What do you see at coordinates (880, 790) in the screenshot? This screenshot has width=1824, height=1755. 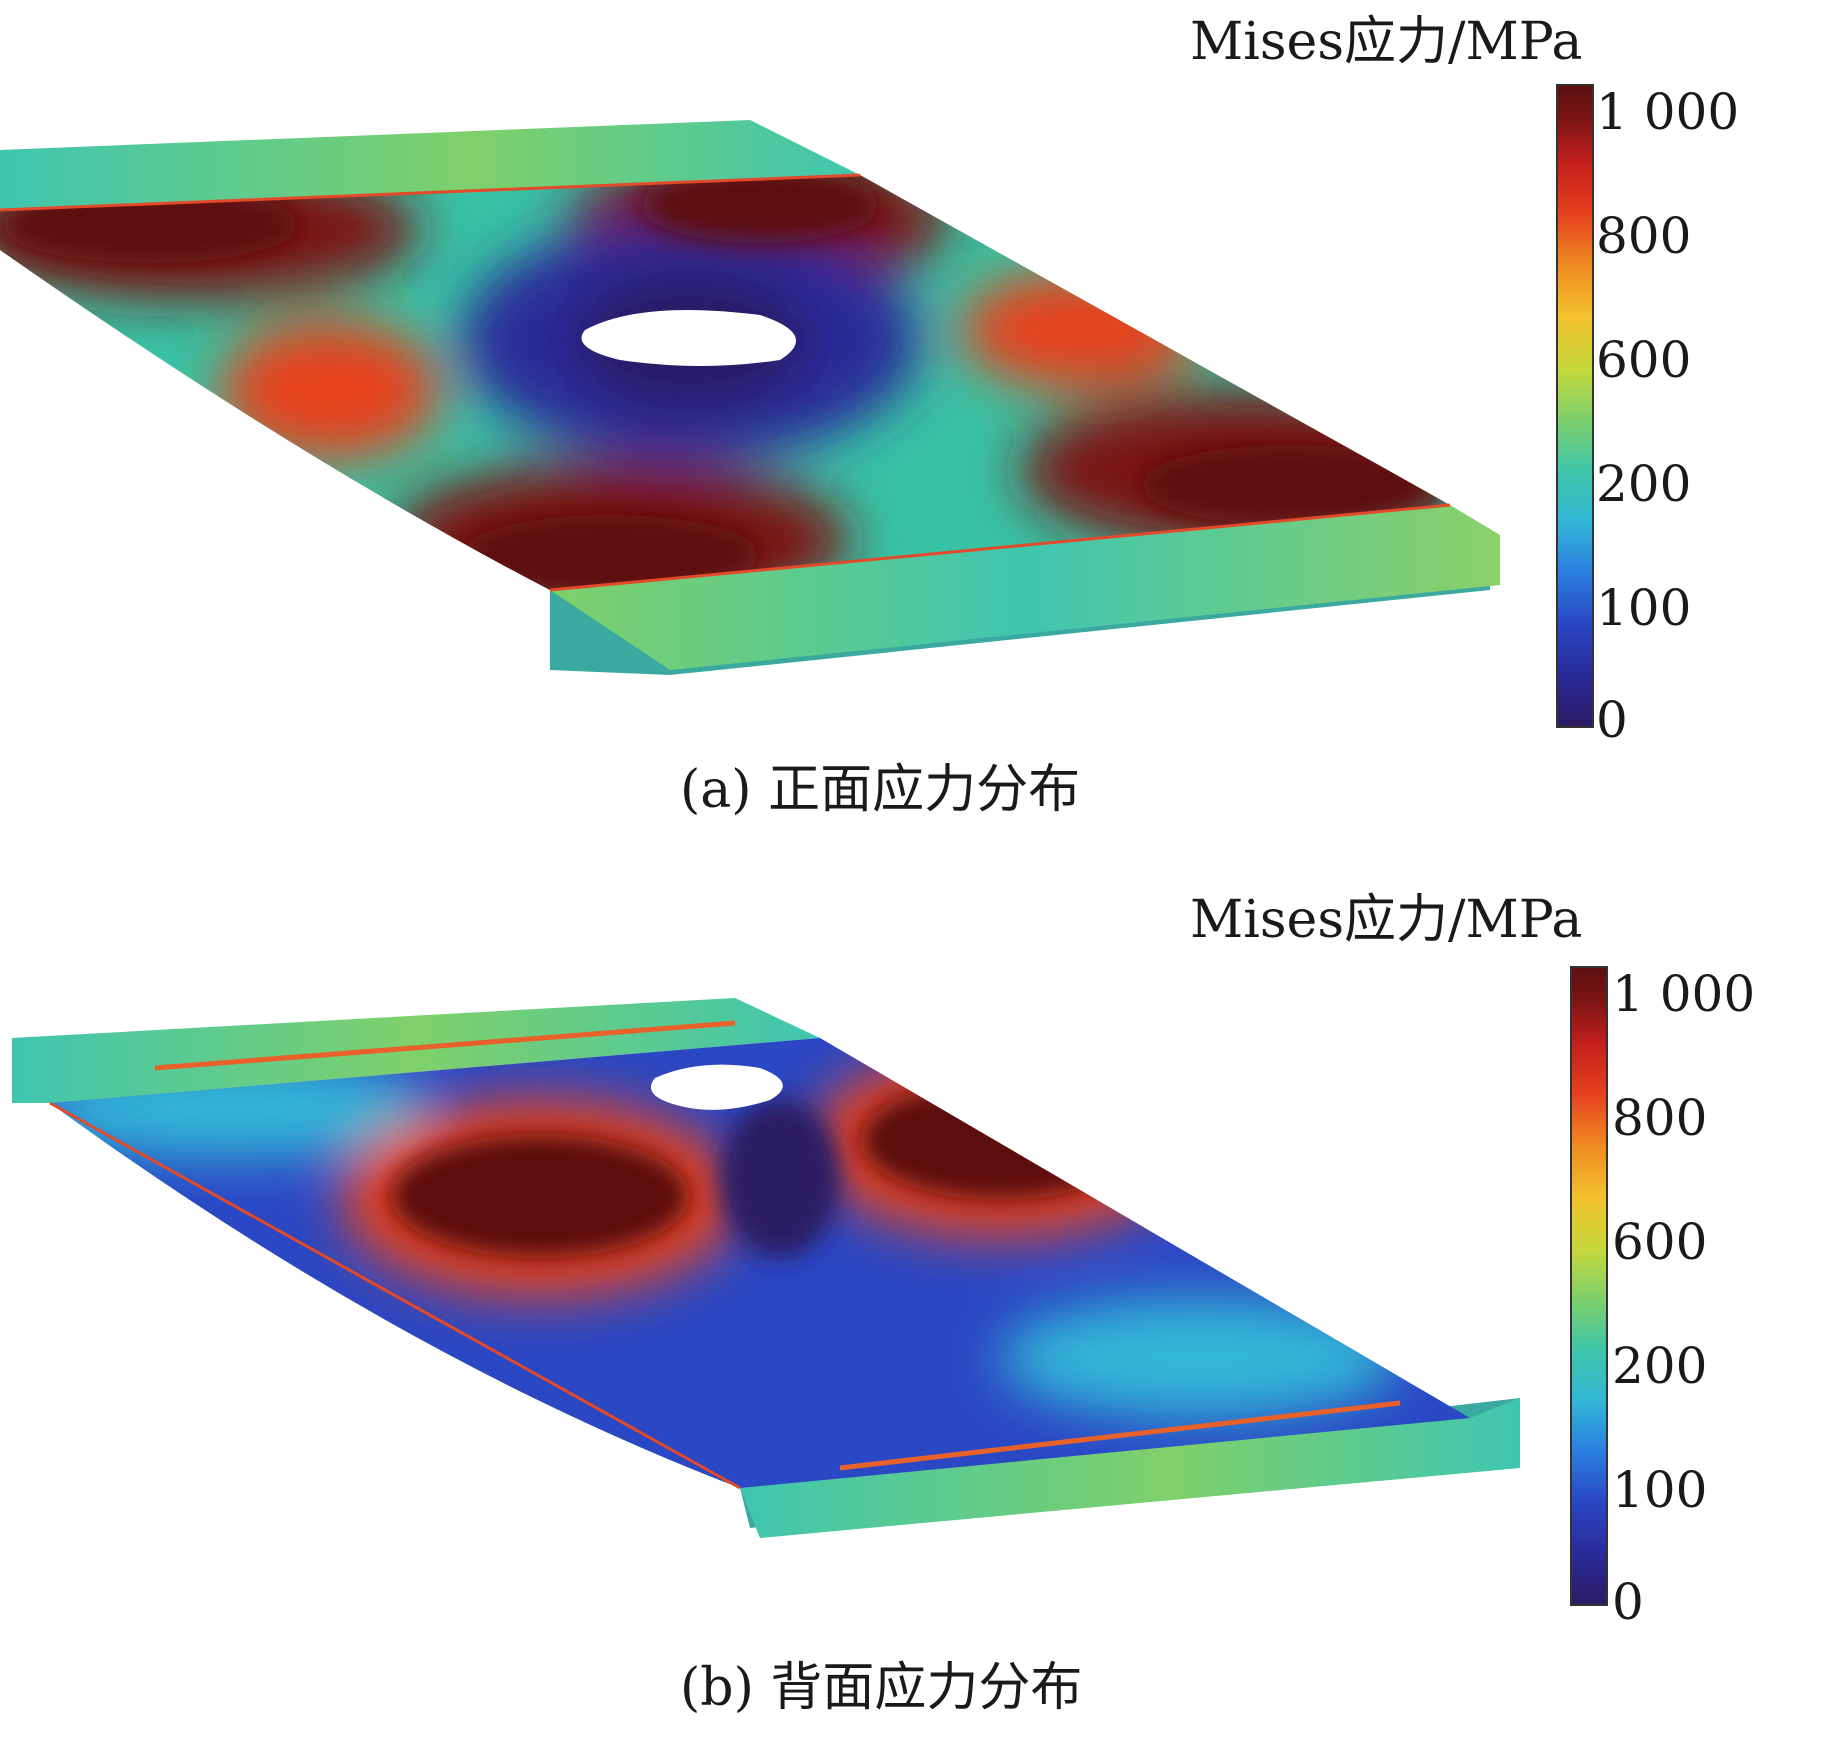 I see `caption-a: (a) 正面应力分布` at bounding box center [880, 790].